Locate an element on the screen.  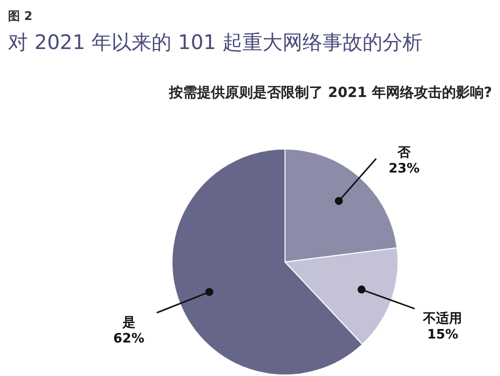
slice-label: 是 is located at coordinates (128, 323).